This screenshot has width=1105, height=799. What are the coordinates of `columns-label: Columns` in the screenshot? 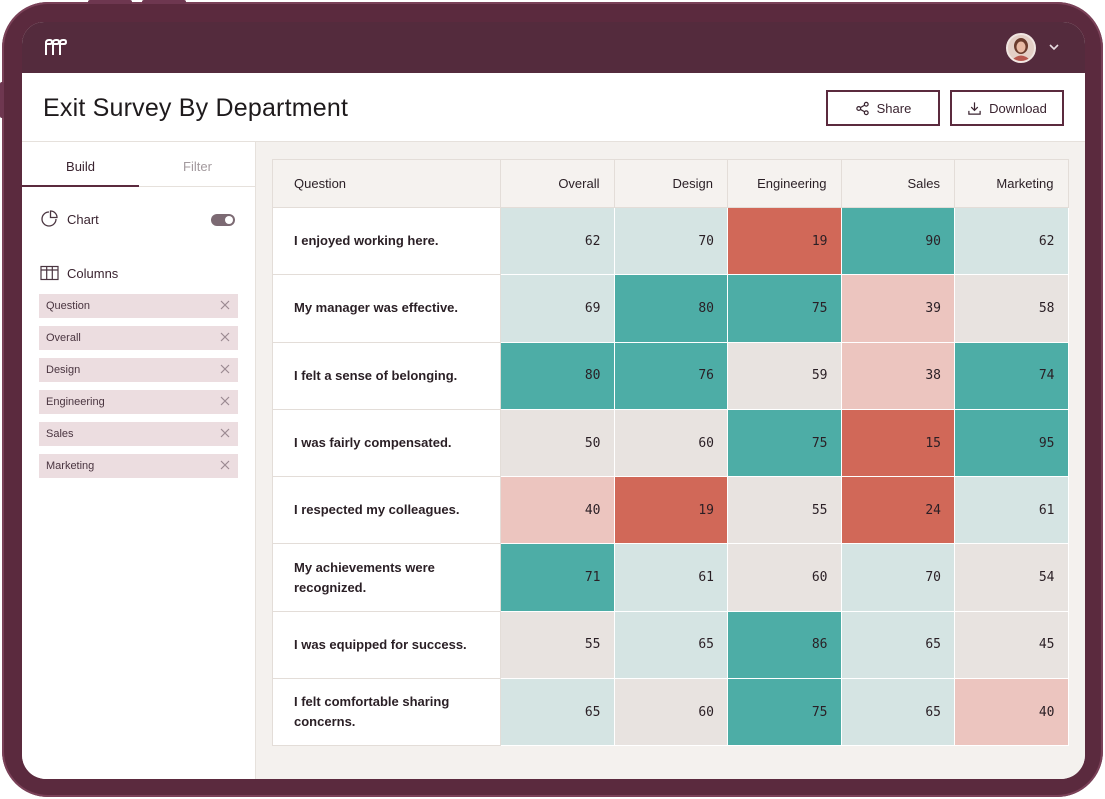 It's located at (93, 273).